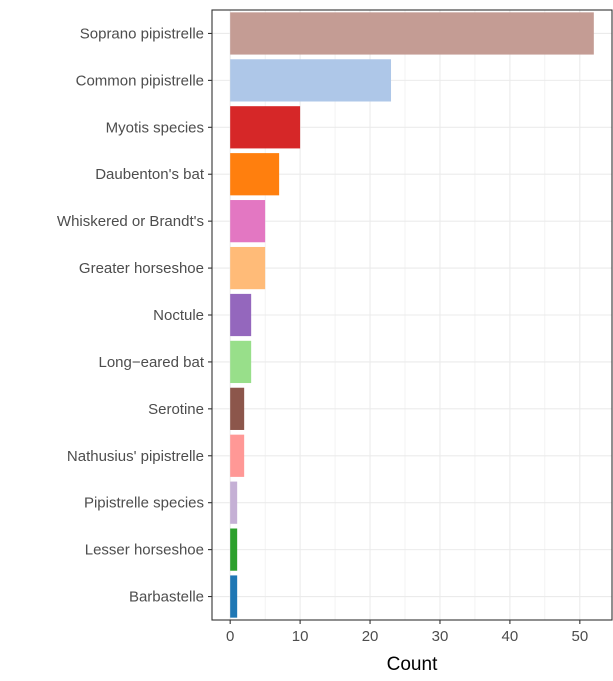 This screenshot has width=613, height=681. I want to click on x-tick-label: 50, so click(579, 636).